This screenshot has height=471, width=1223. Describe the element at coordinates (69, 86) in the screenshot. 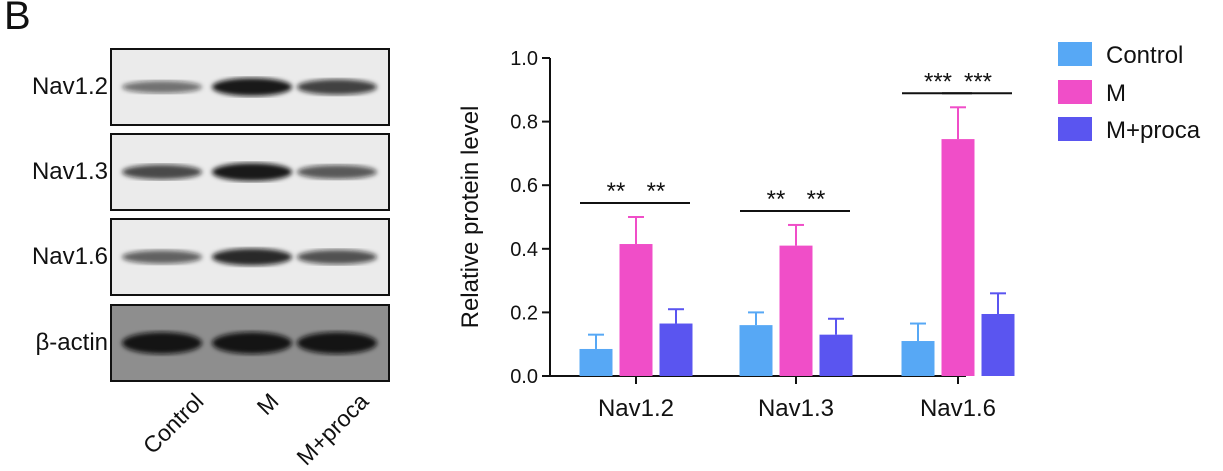

I see `blot-row-label: Nav1.2` at that location.